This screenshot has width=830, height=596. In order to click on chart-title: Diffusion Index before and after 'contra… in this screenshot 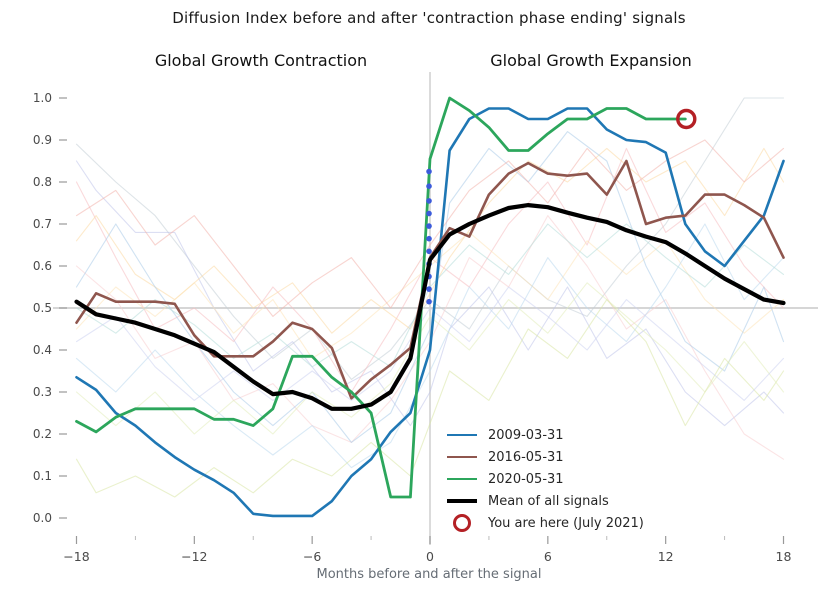, I will do `click(429, 18)`.